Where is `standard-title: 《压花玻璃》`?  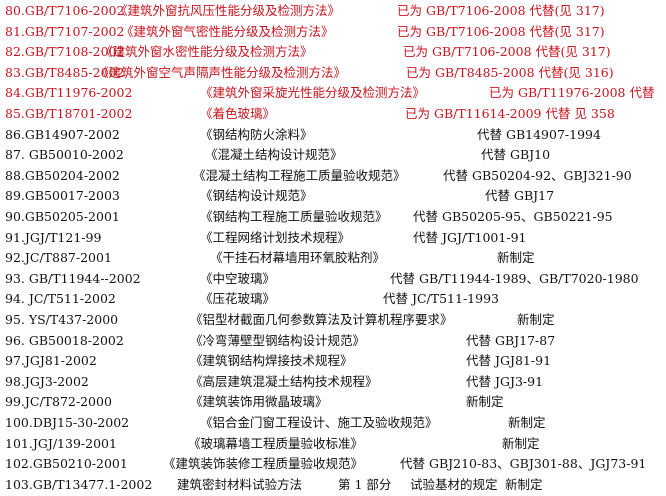 standard-title: 《压花玻璃》 is located at coordinates (238, 299).